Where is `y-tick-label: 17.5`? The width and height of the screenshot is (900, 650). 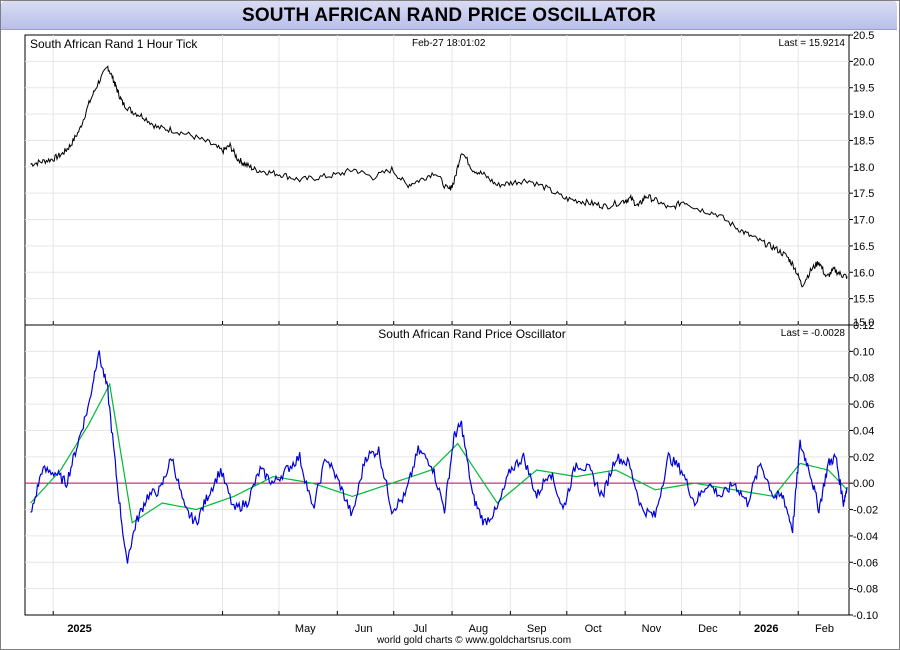
y-tick-label: 17.5 is located at coordinates (863, 194).